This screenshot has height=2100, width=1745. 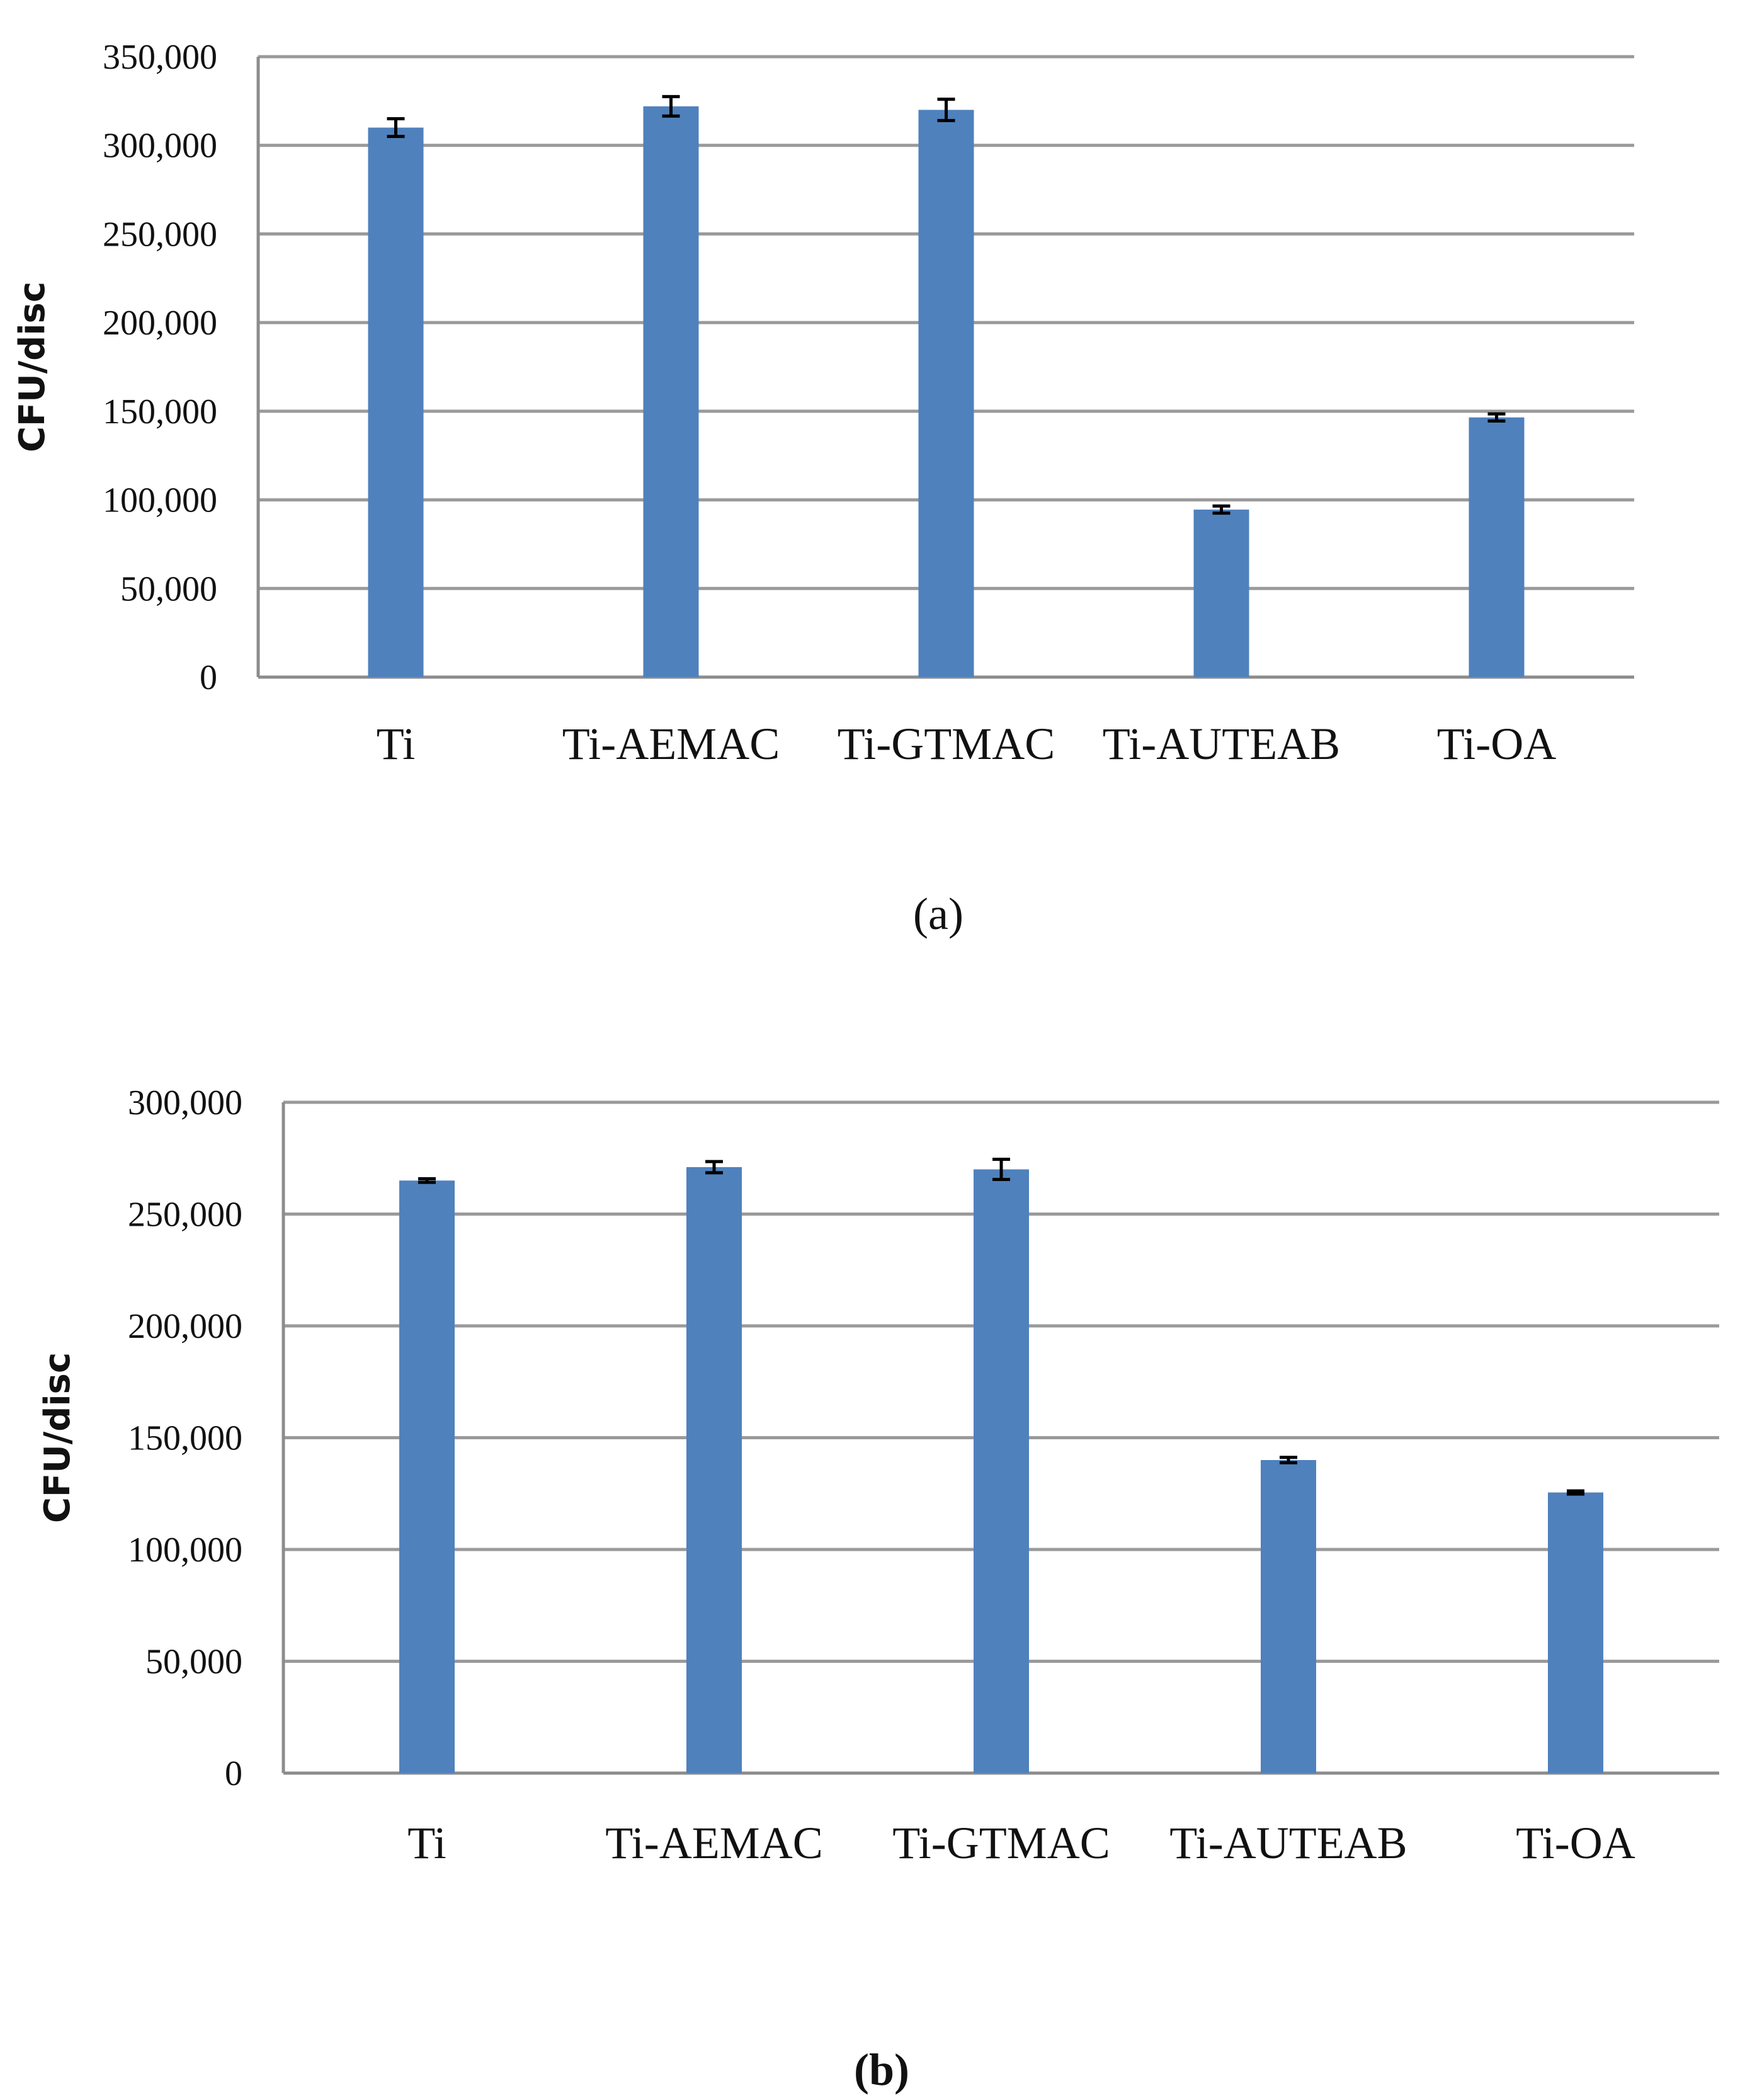 What do you see at coordinates (881, 2070) in the screenshot?
I see `panel-caption: (b)` at bounding box center [881, 2070].